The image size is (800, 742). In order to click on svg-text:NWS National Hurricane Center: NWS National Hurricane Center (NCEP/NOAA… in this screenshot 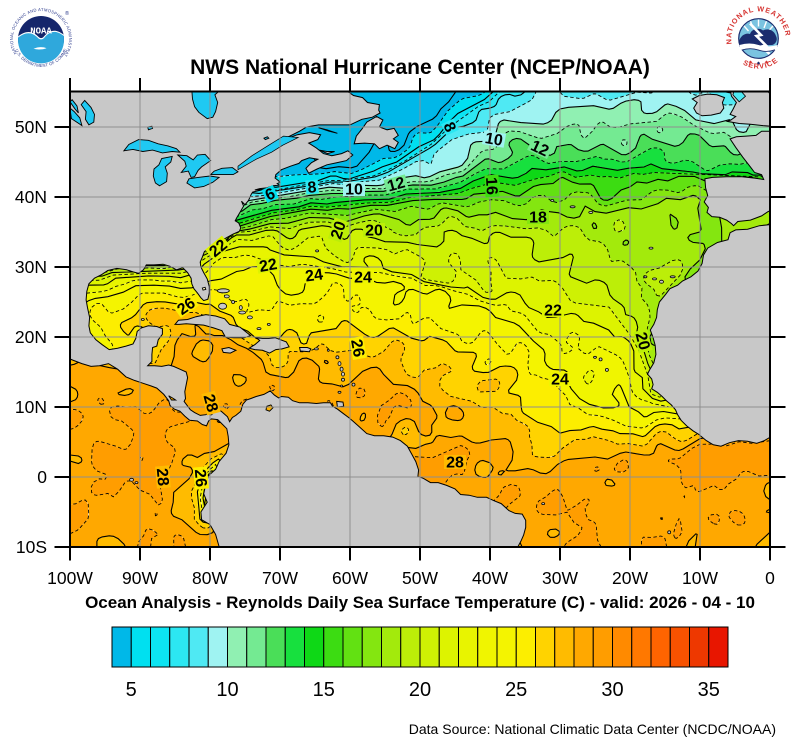, I will do `click(420, 67)`.